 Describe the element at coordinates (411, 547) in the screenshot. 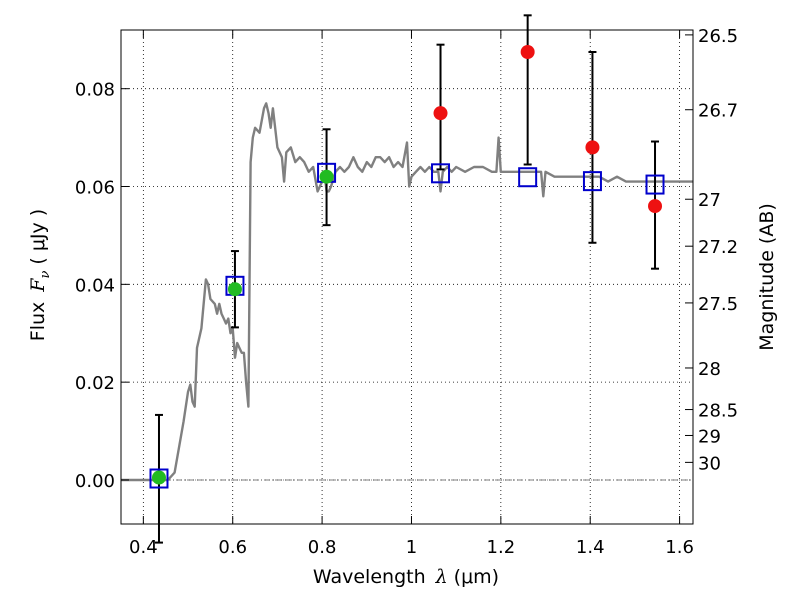

I see `x-tick-label: 1` at that location.